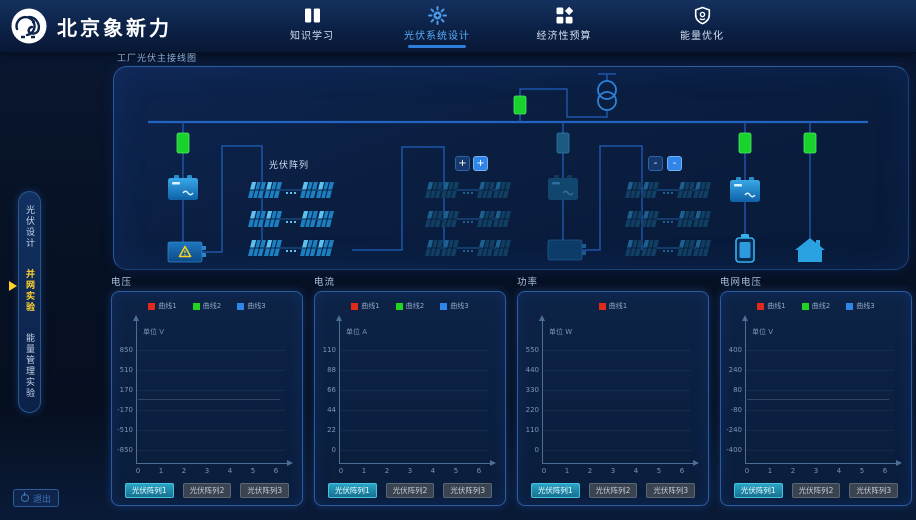 The height and width of the screenshot is (520, 916). What do you see at coordinates (29, 366) in the screenshot?
I see `sidebar-item-energy-management-experiment: 能量管理实验` at bounding box center [29, 366].